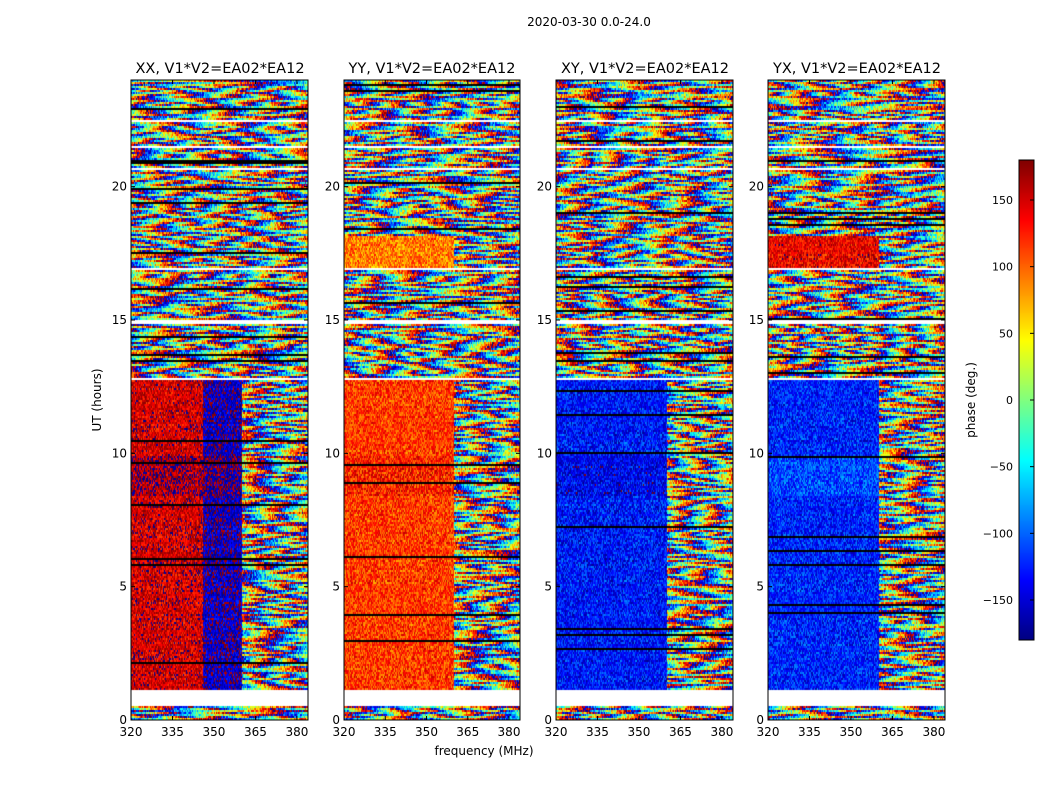 The image size is (1050, 800). I want to click on xy-phase-heatmap, so click(644, 400).